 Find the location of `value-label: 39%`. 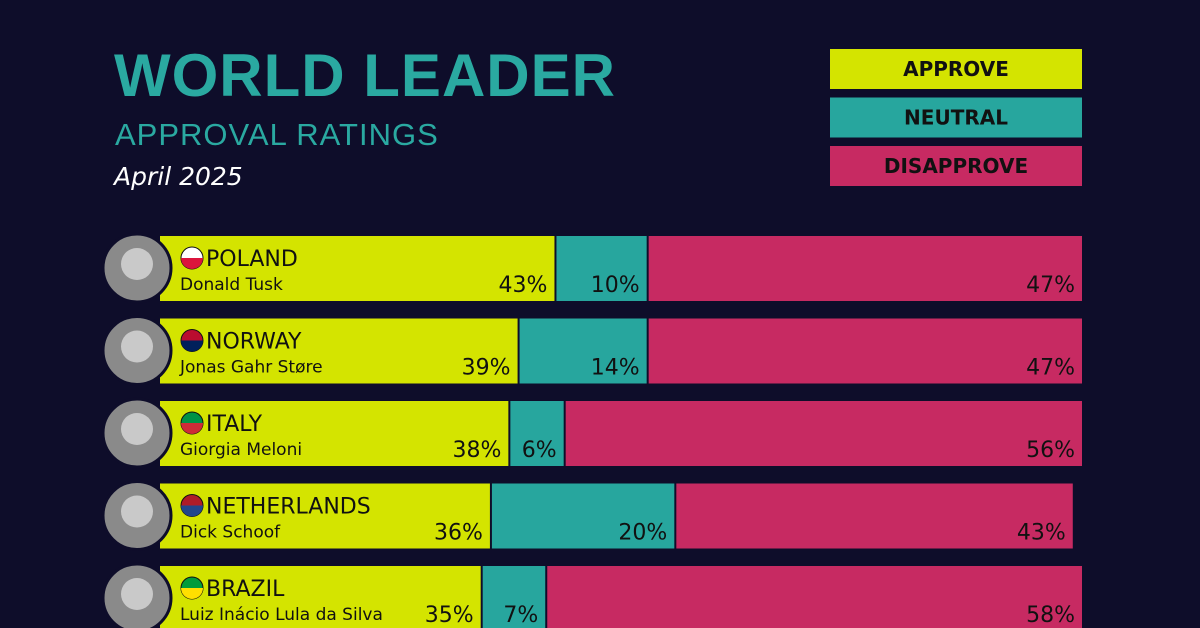

value-label: 39% is located at coordinates (486, 368).